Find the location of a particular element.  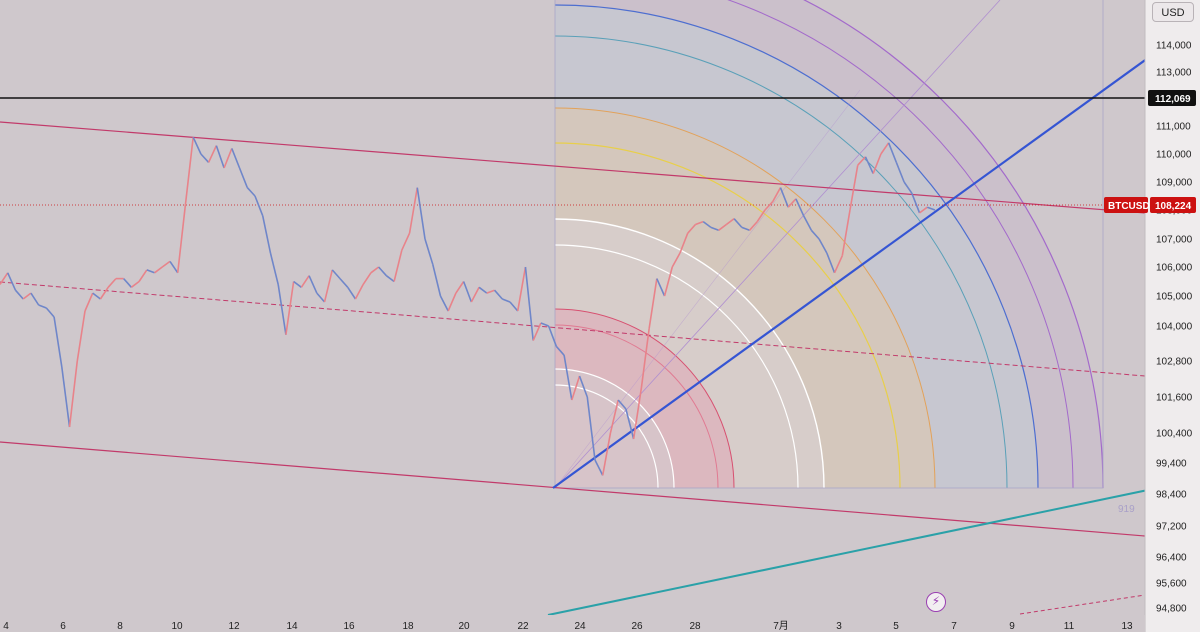

time-tick-label: 13 is located at coordinates (1127, 626).